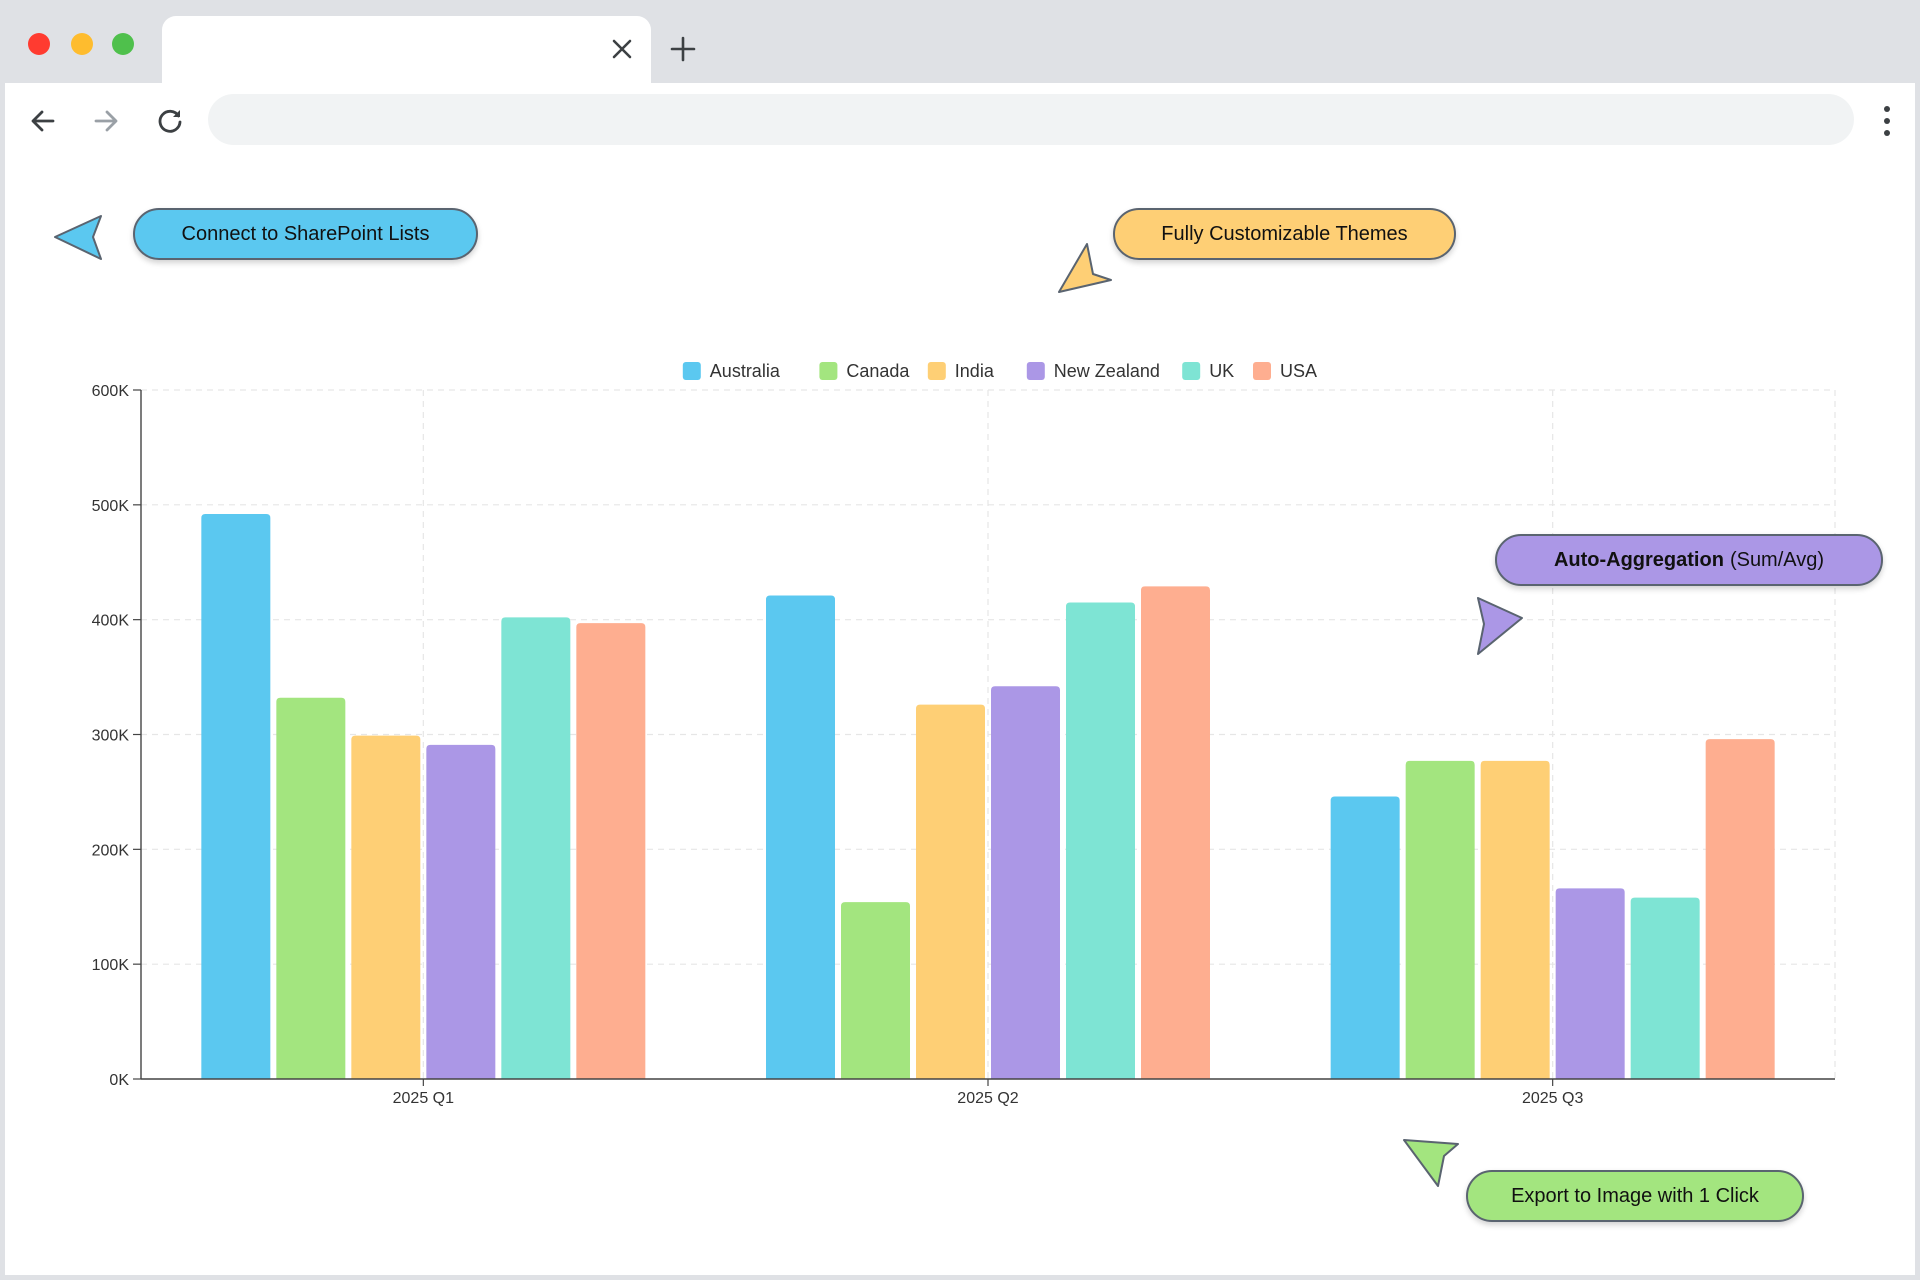 The width and height of the screenshot is (1920, 1280). What do you see at coordinates (745, 371) in the screenshot?
I see `legend-label: Australia` at bounding box center [745, 371].